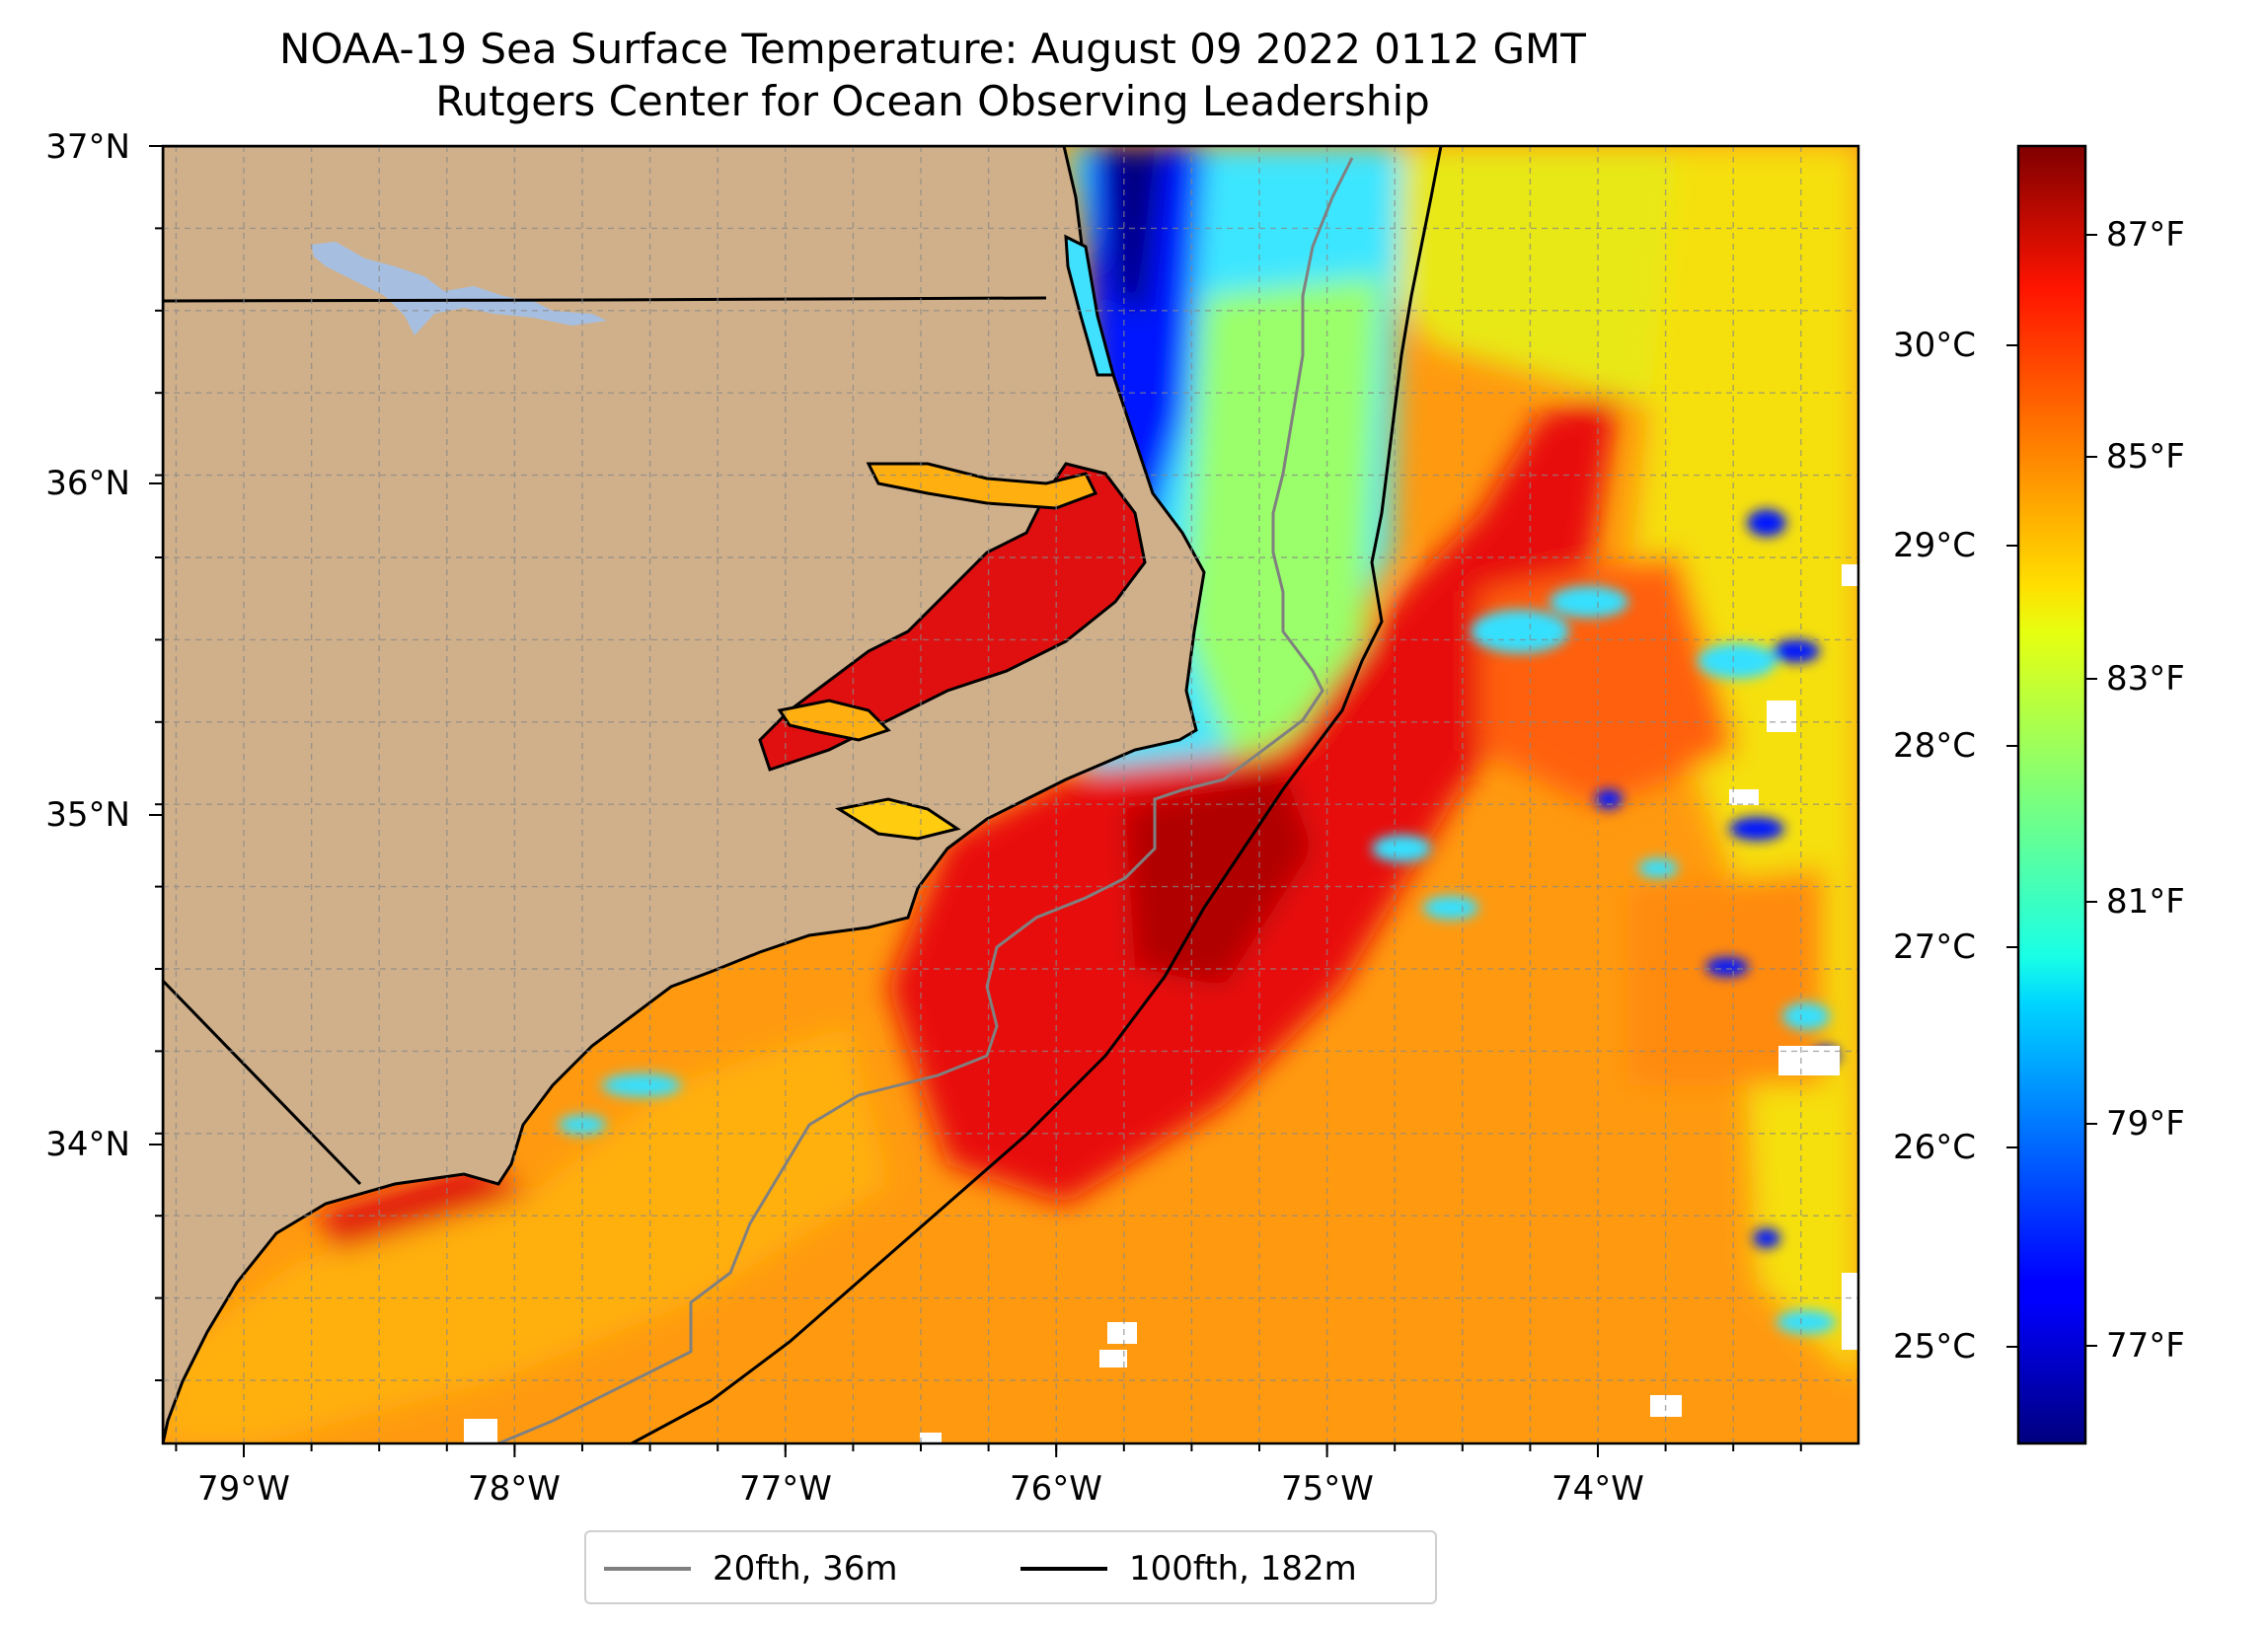 The image size is (2268, 1626). Describe the element at coordinates (834, 720) in the screenshot. I see `pamlico-river` at that location.